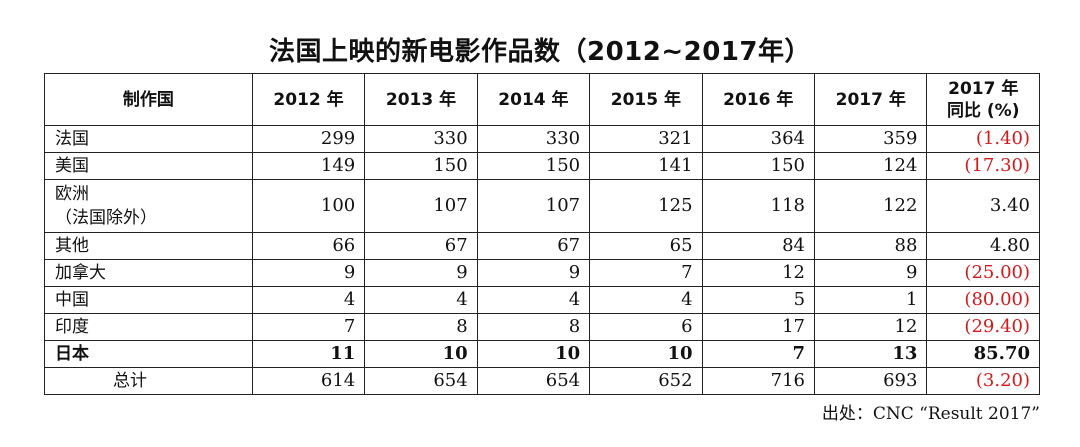 The width and height of the screenshot is (1080, 447). I want to click on value-cell: 364, so click(758, 139).